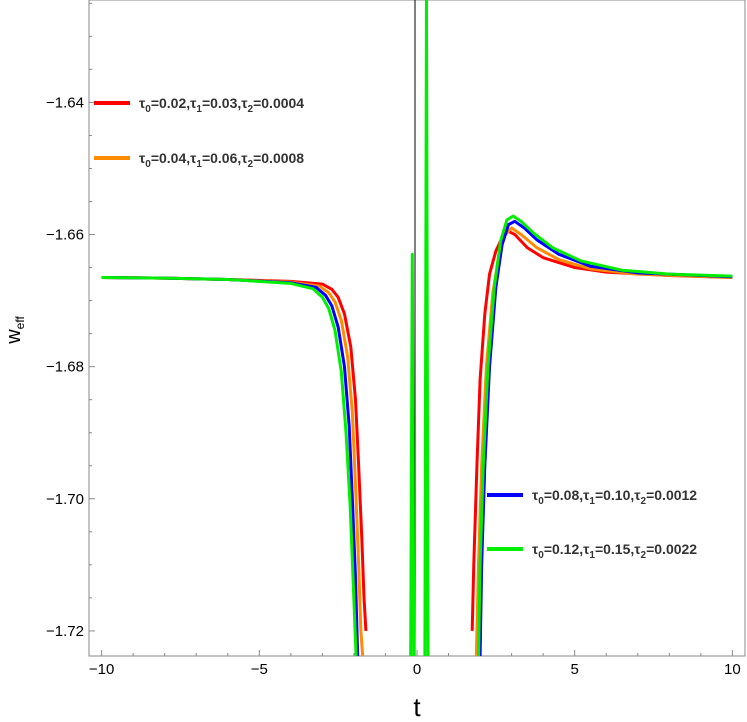 The width and height of the screenshot is (747, 722). What do you see at coordinates (417, 669) in the screenshot?
I see `x-tick-label: 0` at bounding box center [417, 669].